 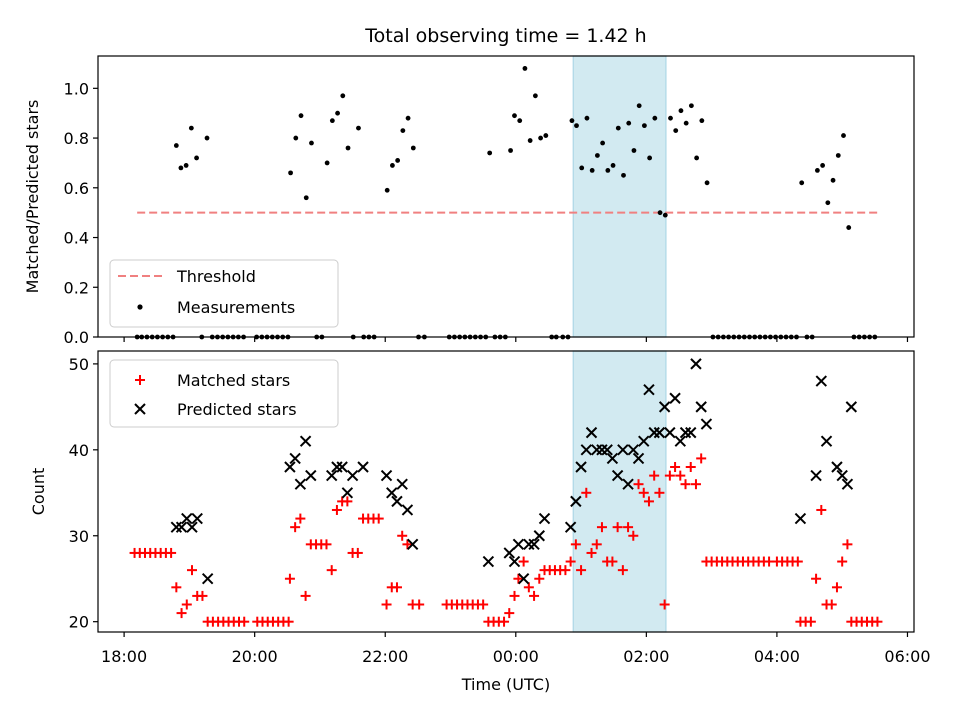 What do you see at coordinates (124, 656) in the screenshot?
I see `x-tick-label: 18:00` at bounding box center [124, 656].